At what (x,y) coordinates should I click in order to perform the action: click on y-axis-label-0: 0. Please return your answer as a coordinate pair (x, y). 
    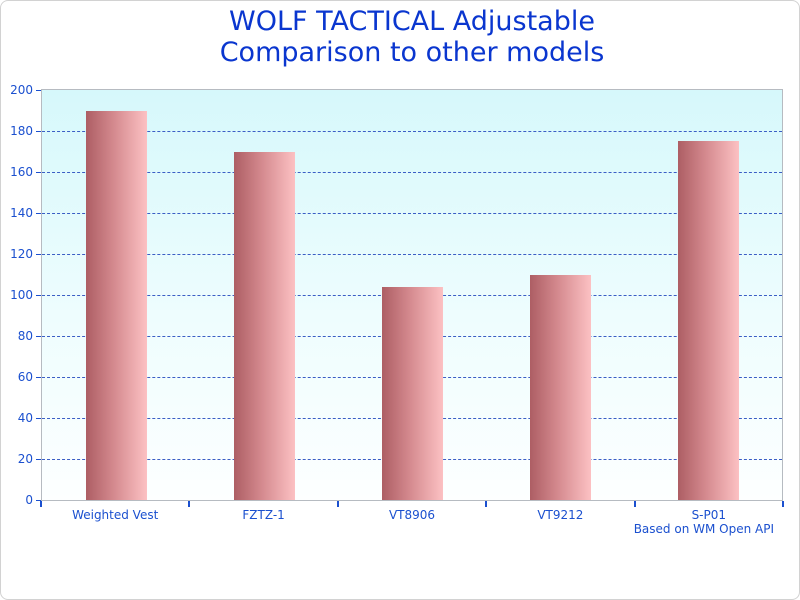
    Looking at the image, I should click on (29, 500).